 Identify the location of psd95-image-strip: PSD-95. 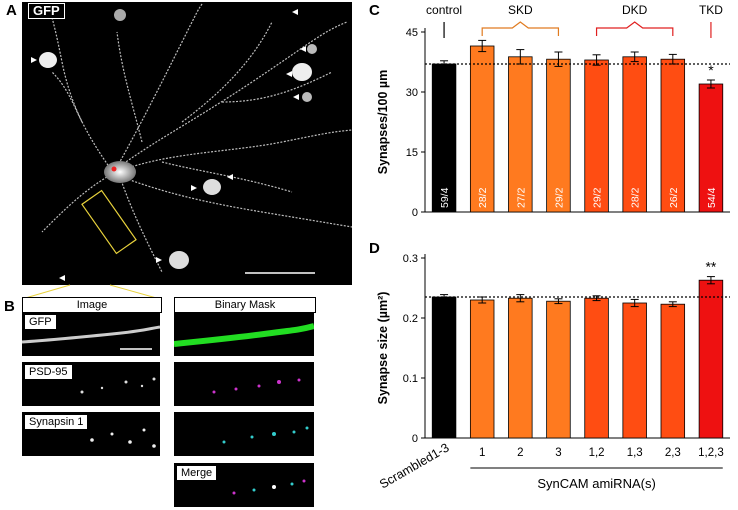
(91, 384).